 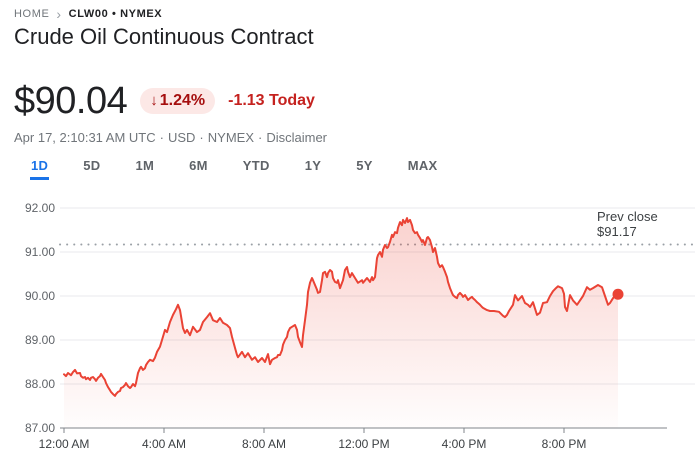 I want to click on last-price-dot, so click(x=618, y=294).